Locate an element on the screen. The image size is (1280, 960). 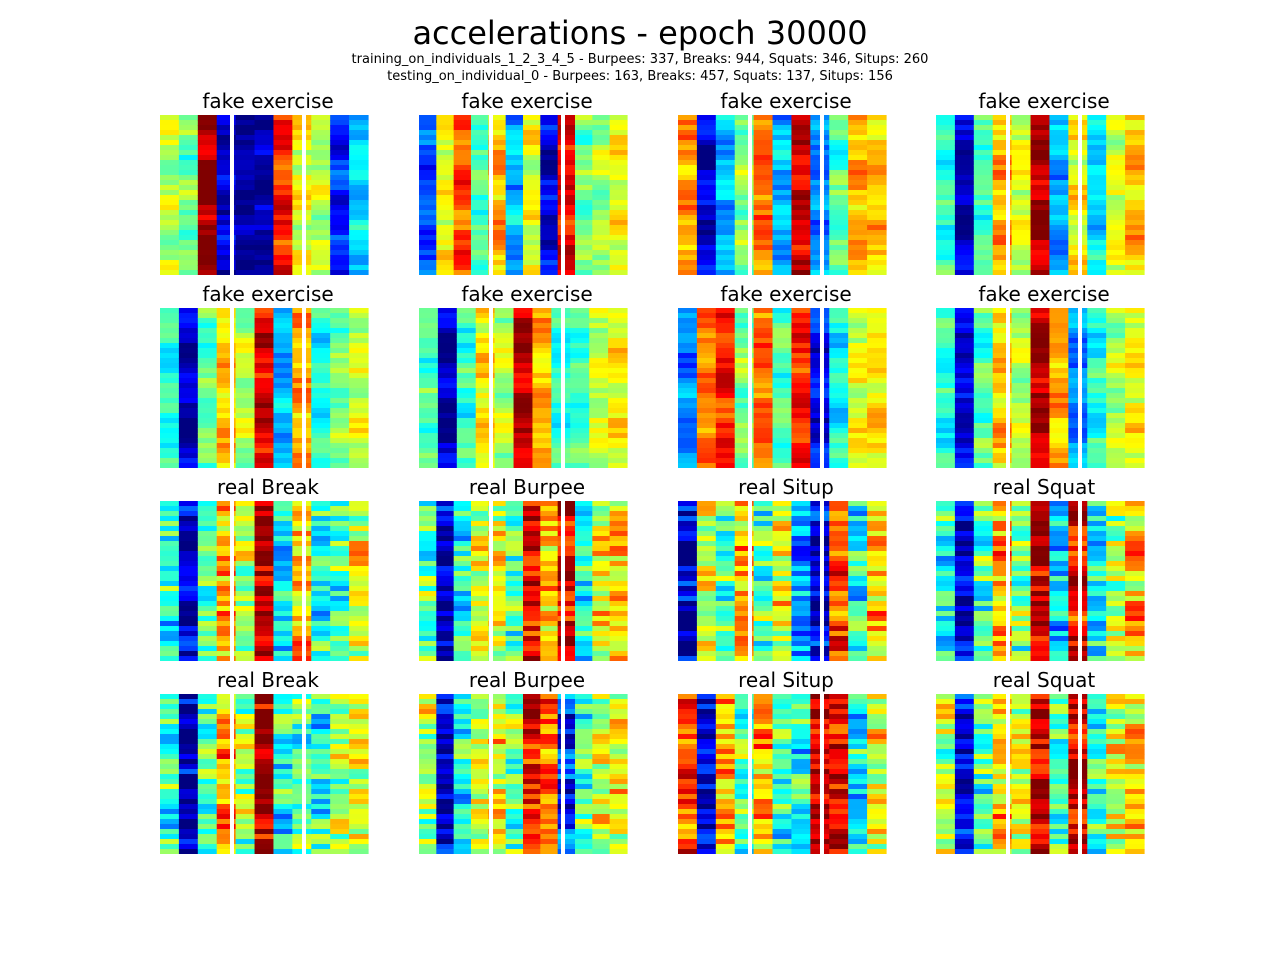
channel-separator is located at coordinates (304, 581).